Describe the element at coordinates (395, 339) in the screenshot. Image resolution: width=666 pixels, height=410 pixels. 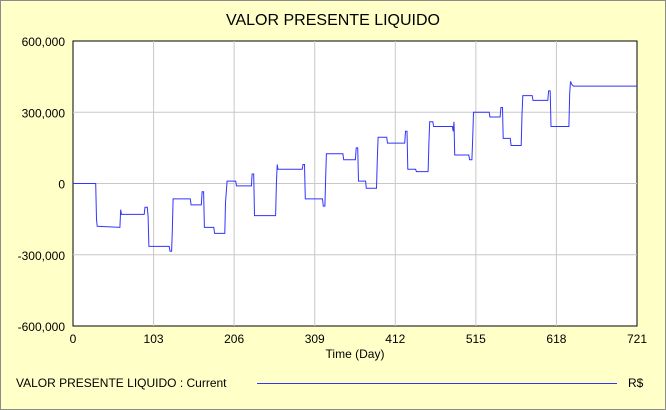
I see `x-tick-label: 412` at that location.